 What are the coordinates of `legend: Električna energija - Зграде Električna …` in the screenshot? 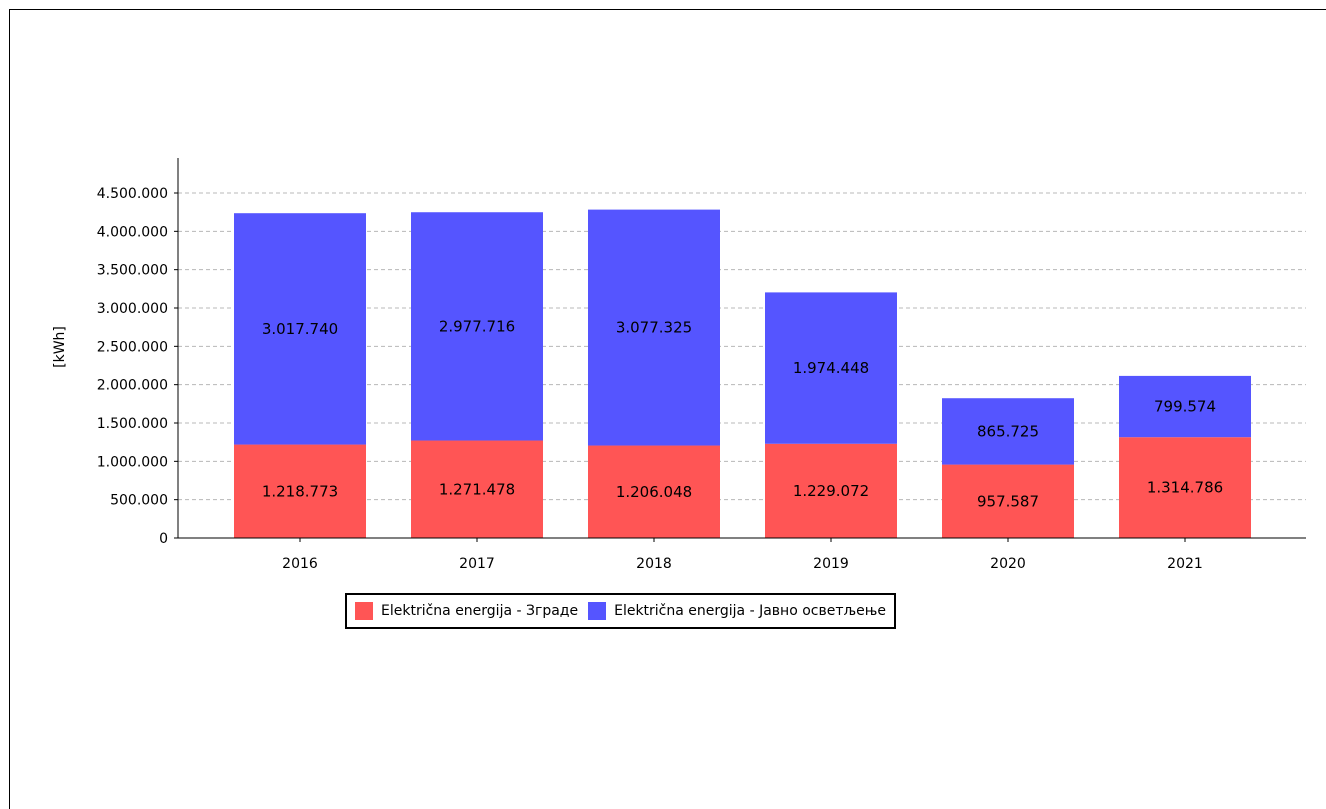 It's located at (620, 611).